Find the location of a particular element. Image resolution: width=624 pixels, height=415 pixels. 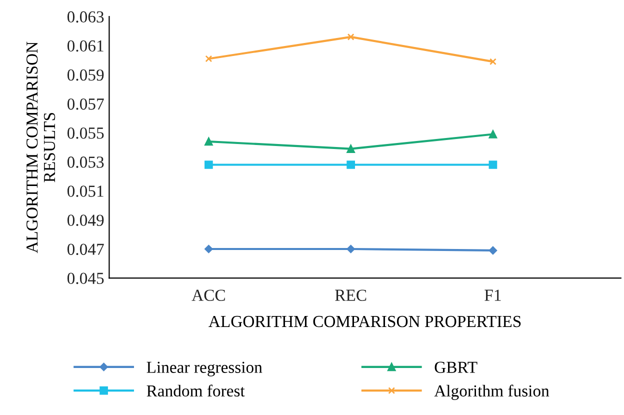

x-tick-label: ACC is located at coordinates (208, 295).